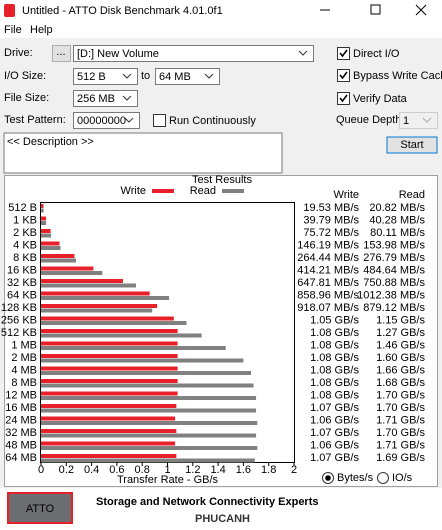  What do you see at coordinates (9, 10) in the screenshot?
I see `app-icon` at bounding box center [9, 10].